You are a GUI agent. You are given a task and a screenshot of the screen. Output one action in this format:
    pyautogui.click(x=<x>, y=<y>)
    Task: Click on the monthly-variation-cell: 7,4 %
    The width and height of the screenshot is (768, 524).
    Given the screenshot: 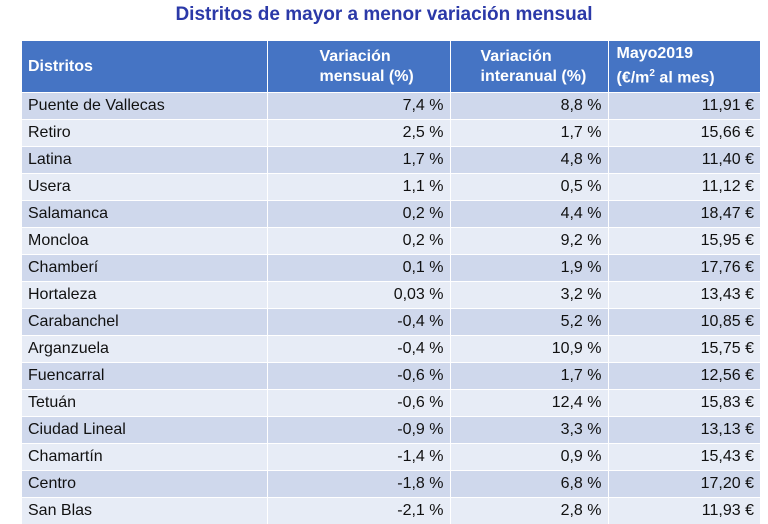 What is the action you would take?
    pyautogui.click(x=358, y=106)
    